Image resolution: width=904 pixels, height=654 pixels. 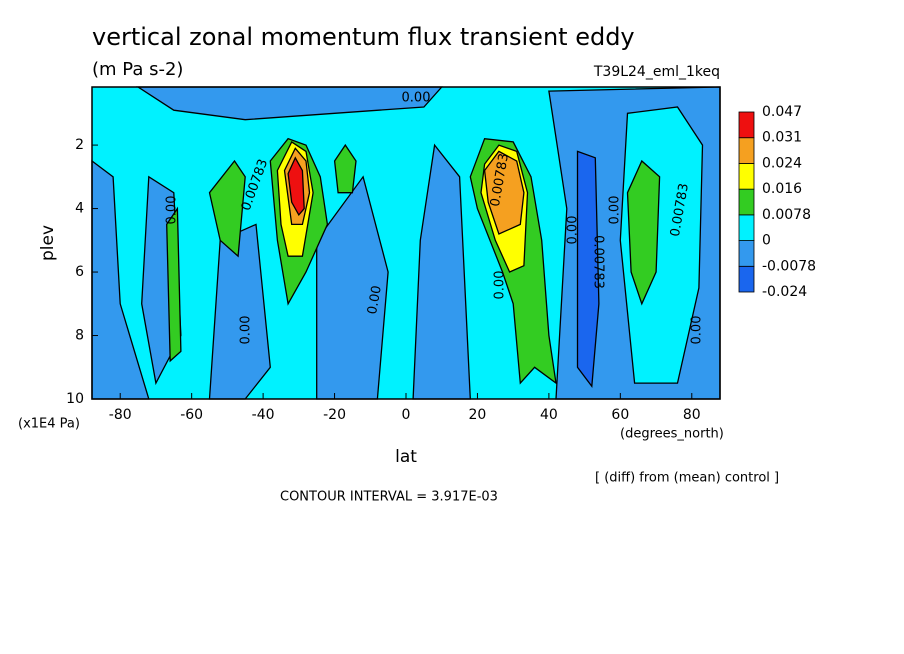 What do you see at coordinates (598, 262) in the screenshot?
I see `contour-label: 0.00783` at bounding box center [598, 262].